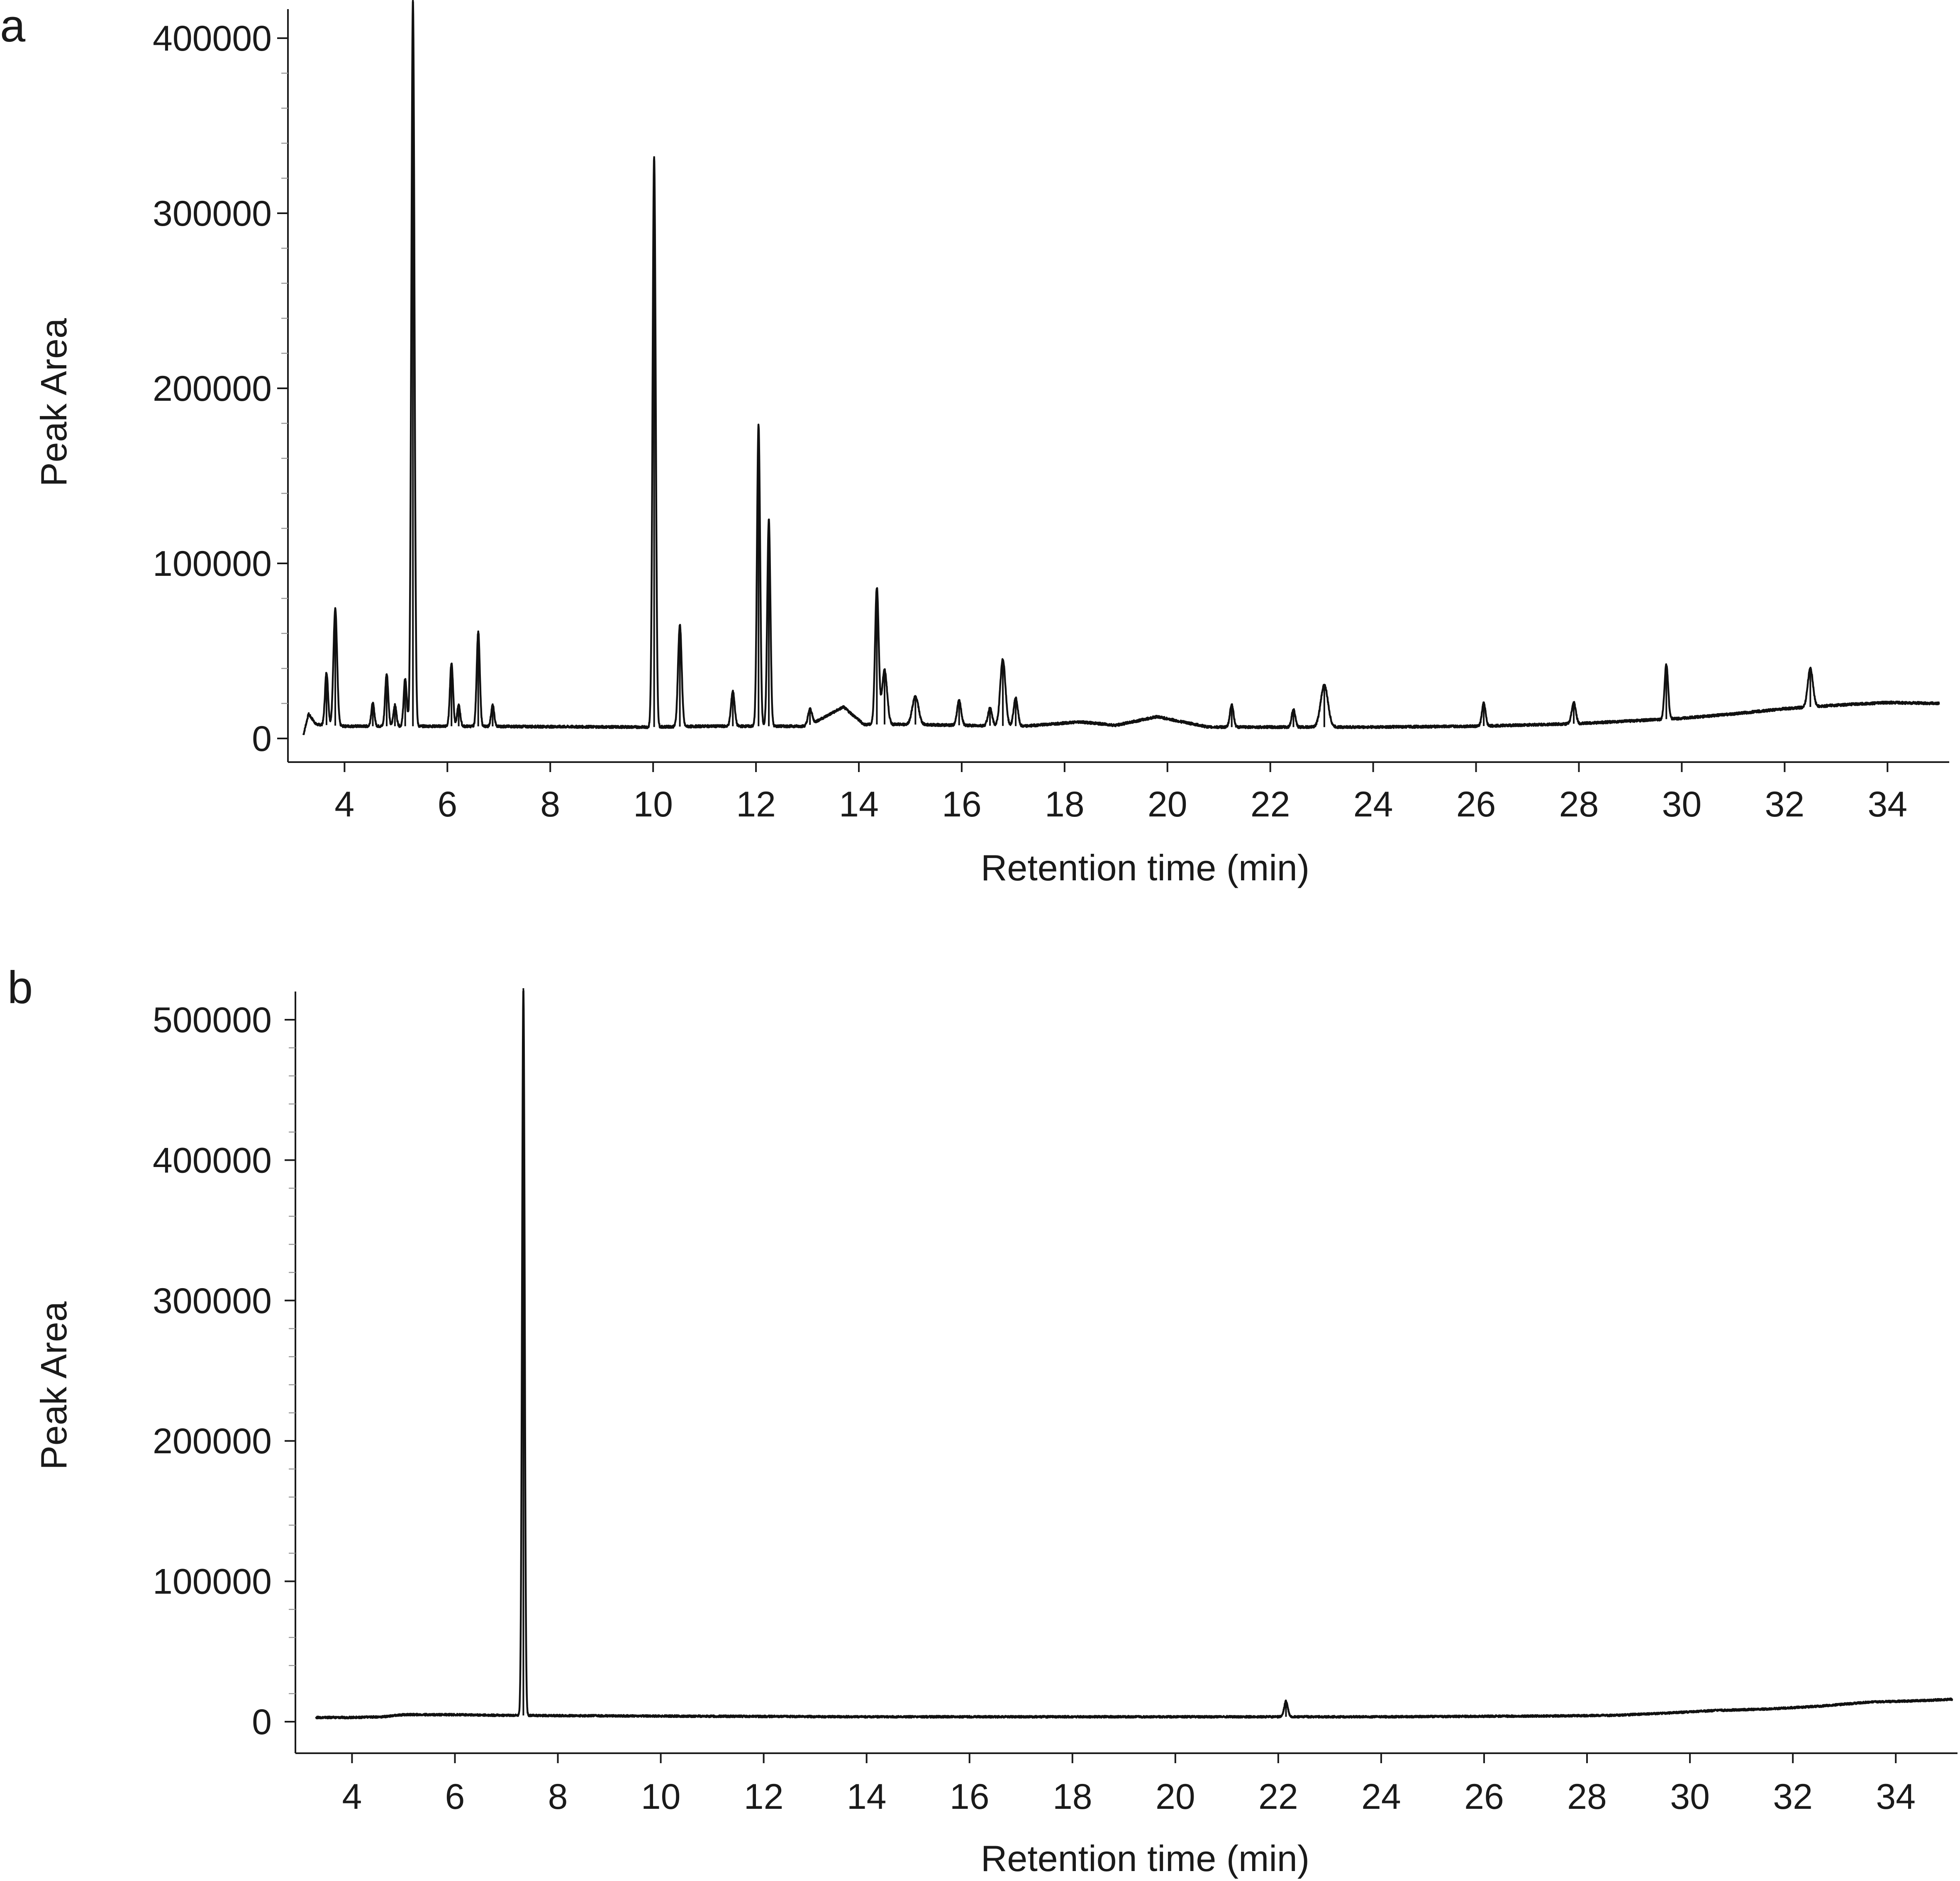 This screenshot has height=1881, width=1960. Describe the element at coordinates (284, 388) in the screenshot. I see `panel-a-minor-ticks` at that location.